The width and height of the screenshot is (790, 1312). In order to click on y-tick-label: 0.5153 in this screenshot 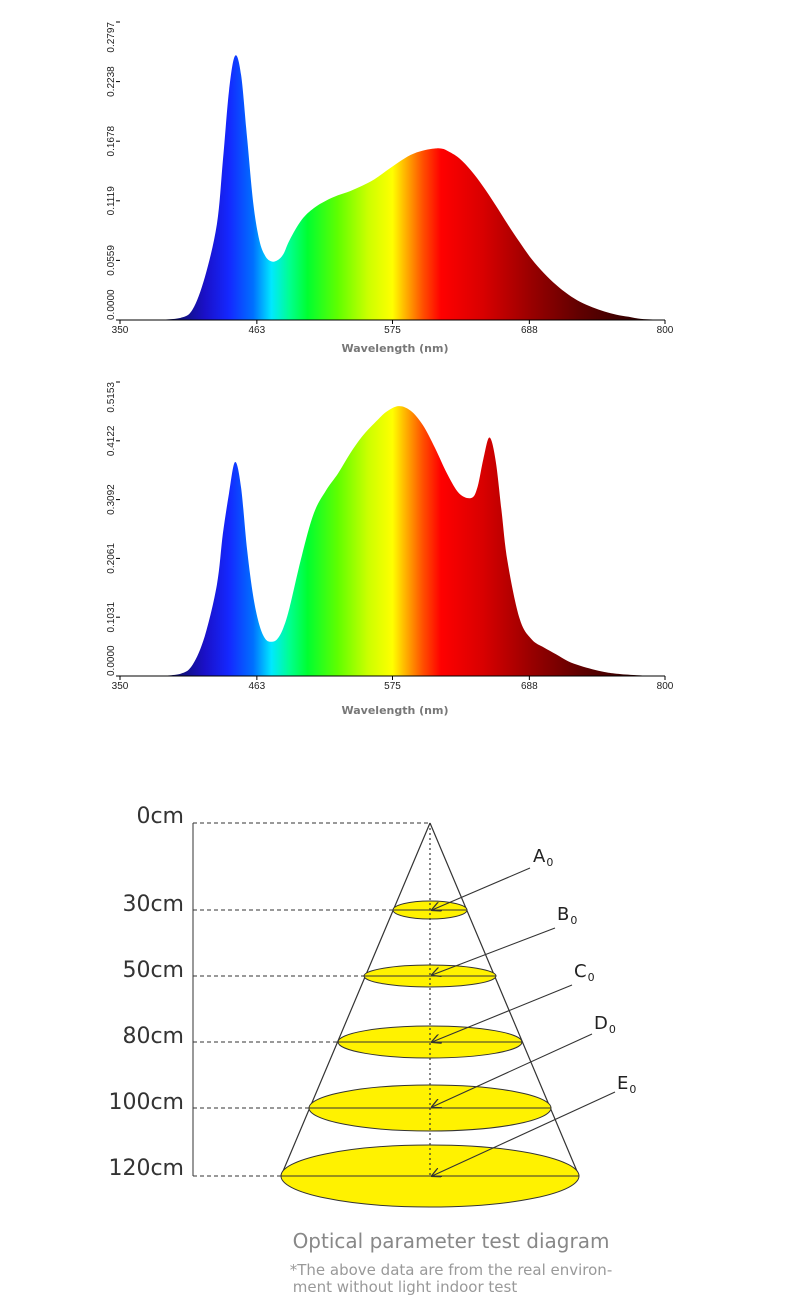, I will do `click(111, 397)`.